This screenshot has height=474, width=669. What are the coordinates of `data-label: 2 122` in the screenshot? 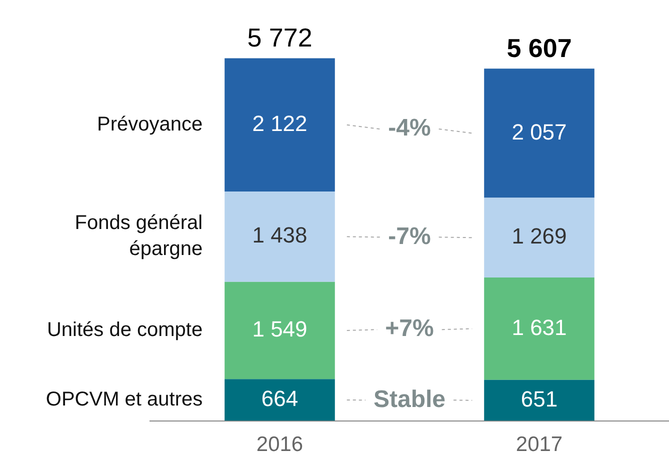 It's located at (280, 123).